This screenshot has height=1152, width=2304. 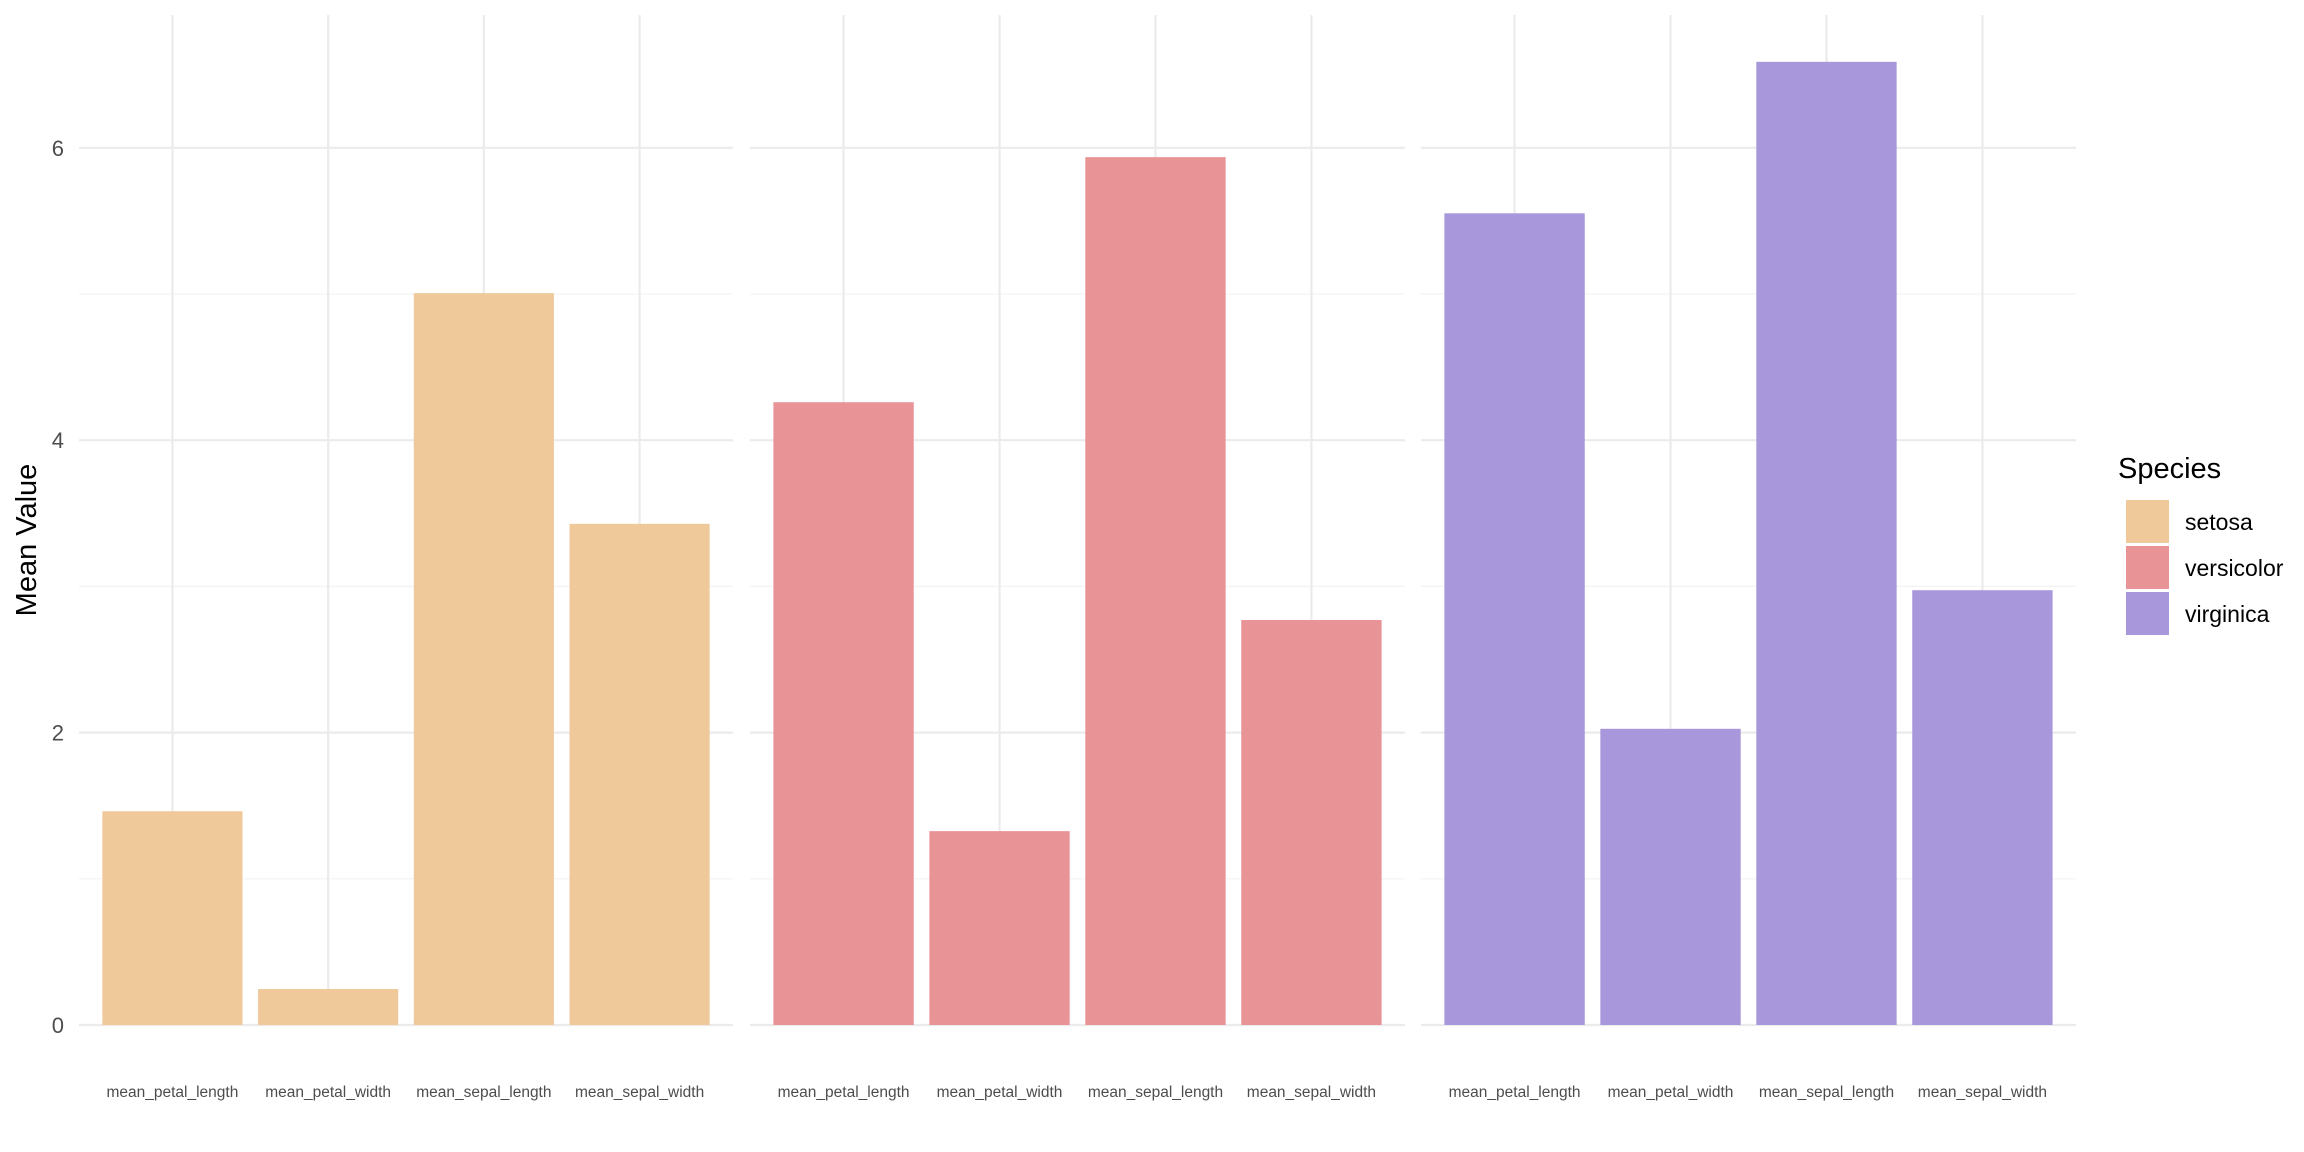 I want to click on y-tick-label: 0, so click(x=58, y=1025).